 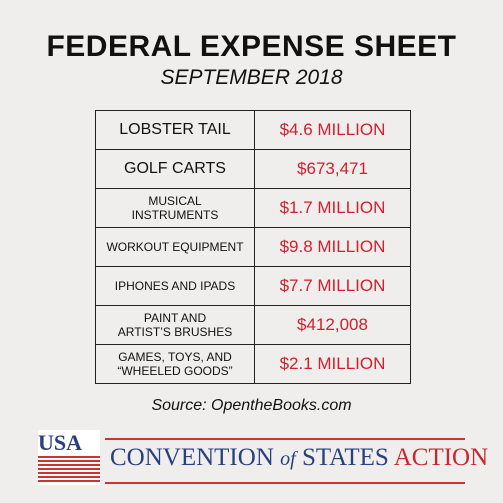 What do you see at coordinates (345, 457) in the screenshot?
I see `logo-word: STATES` at bounding box center [345, 457].